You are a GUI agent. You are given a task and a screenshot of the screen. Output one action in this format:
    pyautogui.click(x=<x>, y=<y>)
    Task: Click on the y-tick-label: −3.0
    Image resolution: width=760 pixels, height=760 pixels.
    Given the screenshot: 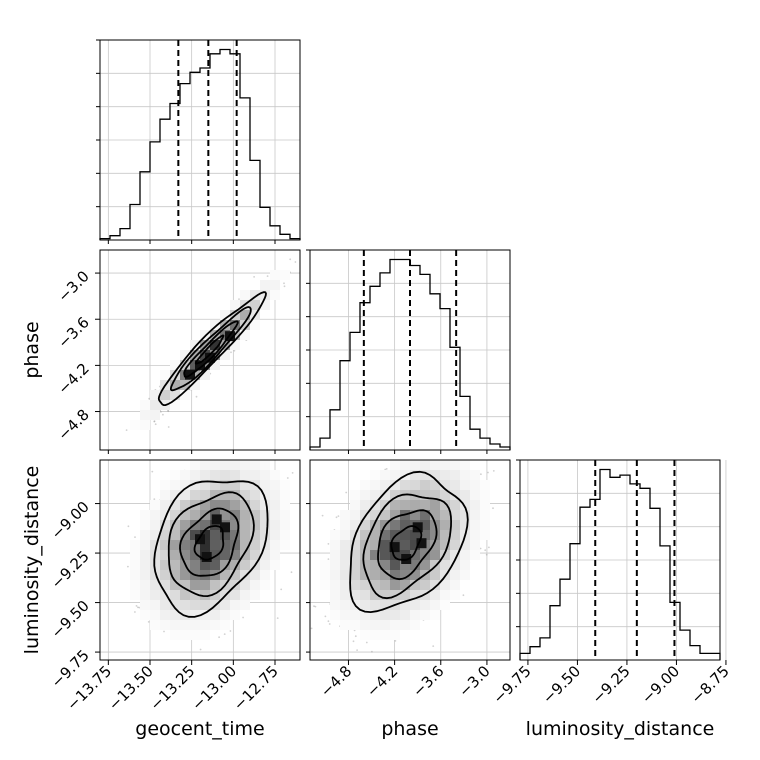 What is the action you would take?
    pyautogui.click(x=73, y=286)
    